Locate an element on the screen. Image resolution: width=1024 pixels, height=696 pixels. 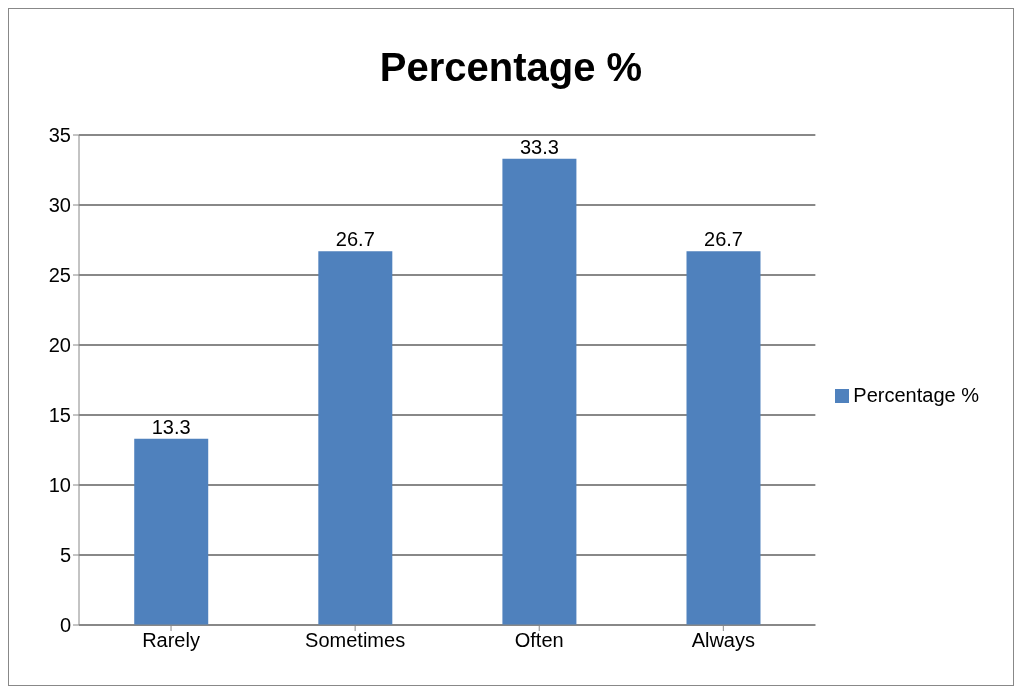
y-tick-label: 30 is located at coordinates (59, 205).